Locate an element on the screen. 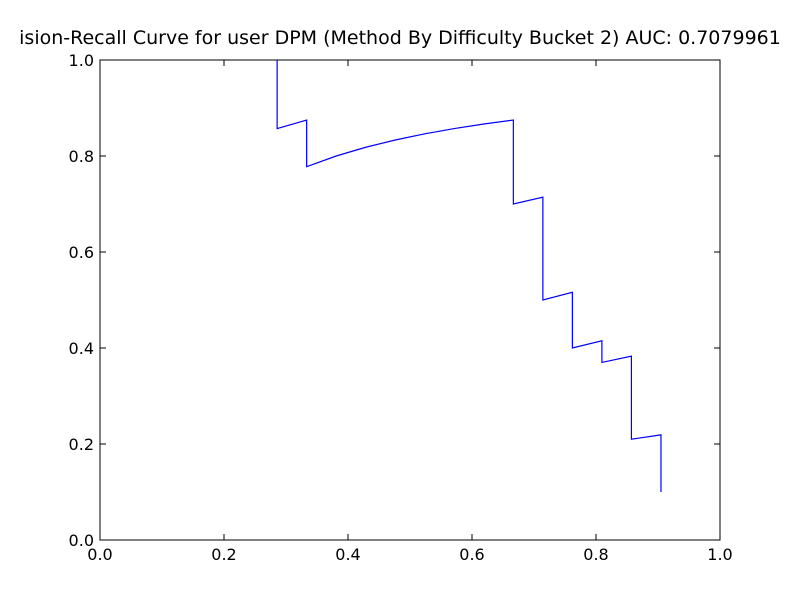  x-tick-label: 0.6 is located at coordinates (471, 554).